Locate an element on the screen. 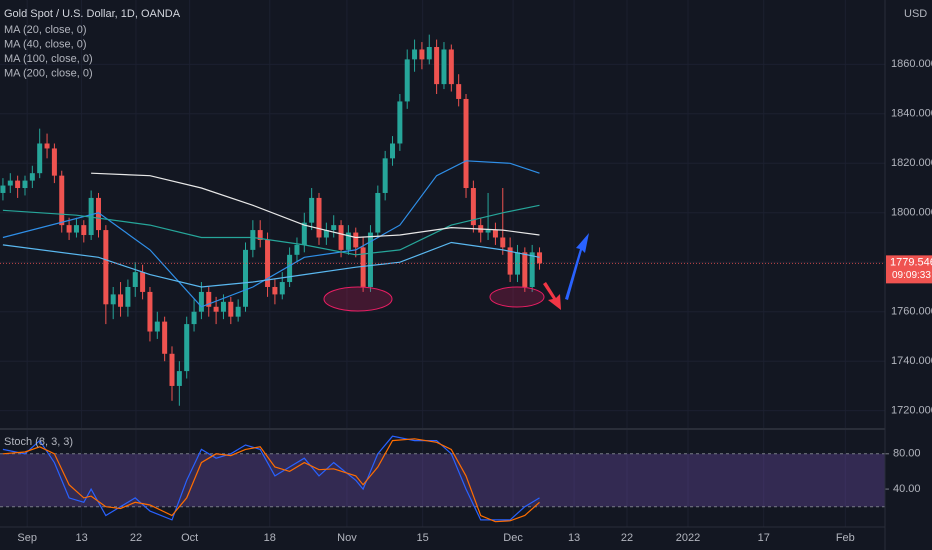 The height and width of the screenshot is (550, 932). y-tick-label: 1760.000 is located at coordinates (911, 312).